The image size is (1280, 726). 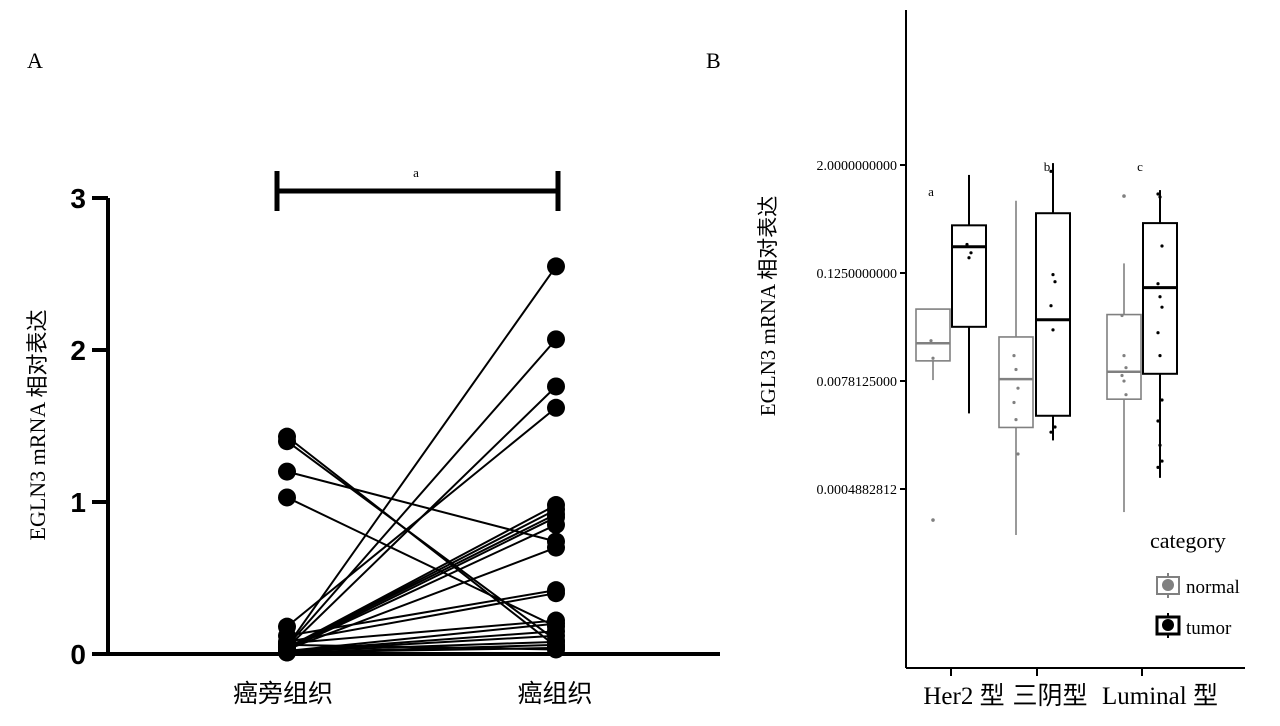 I want to click on panel-a-x-tick-adjacent: 癌旁组织, so click(x=283, y=694).